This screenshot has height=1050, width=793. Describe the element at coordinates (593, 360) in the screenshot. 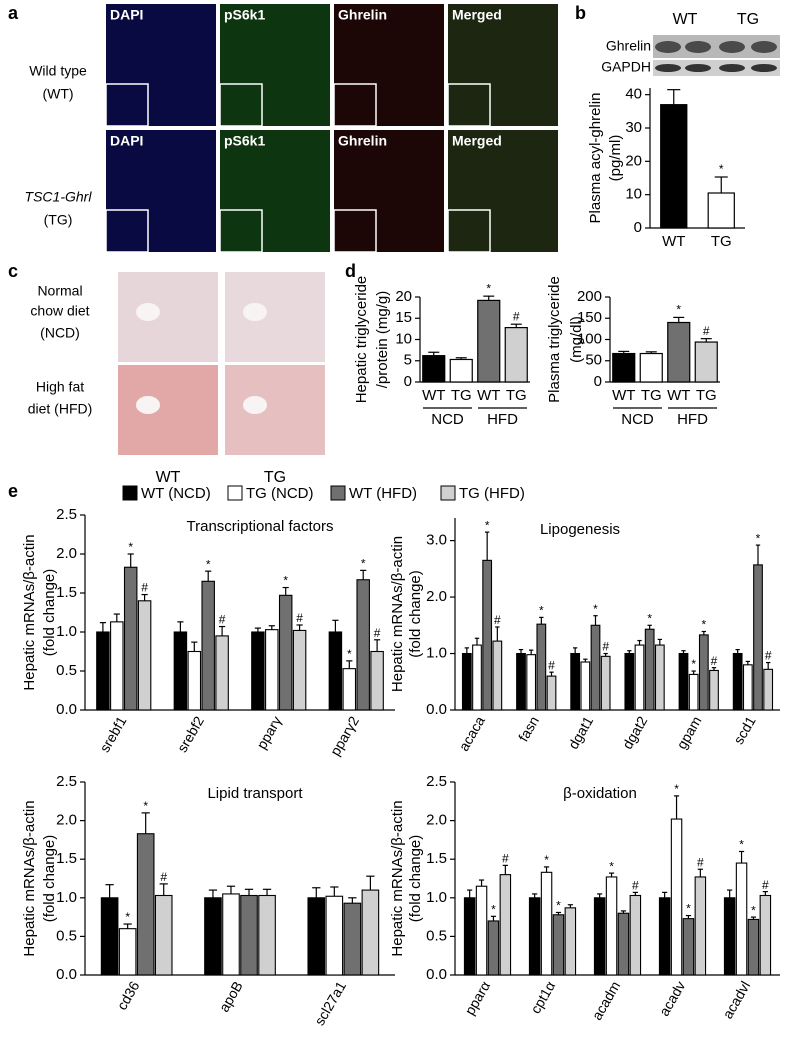

I see `y-tick-label: 50` at that location.